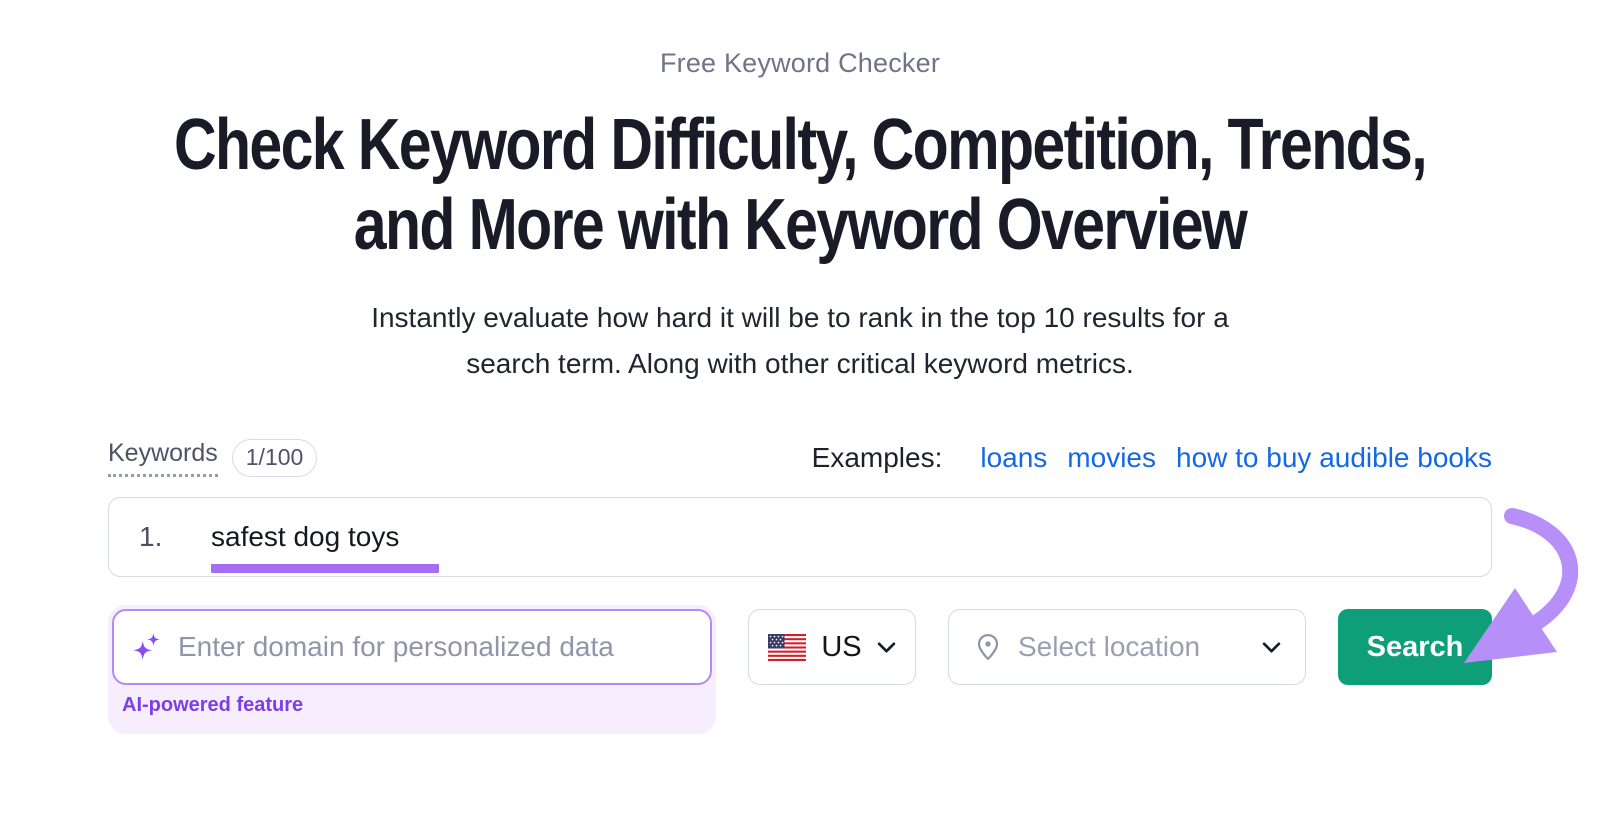 The width and height of the screenshot is (1600, 813). I want to click on keywords-label-group: Keywords 1/100, so click(213, 458).